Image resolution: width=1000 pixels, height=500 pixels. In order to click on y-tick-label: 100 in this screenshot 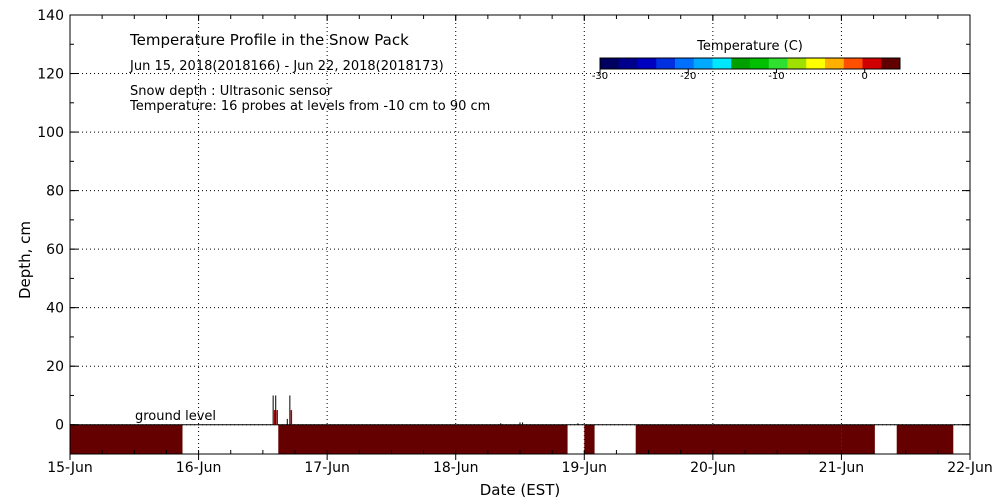, I will do `click(50, 133)`.